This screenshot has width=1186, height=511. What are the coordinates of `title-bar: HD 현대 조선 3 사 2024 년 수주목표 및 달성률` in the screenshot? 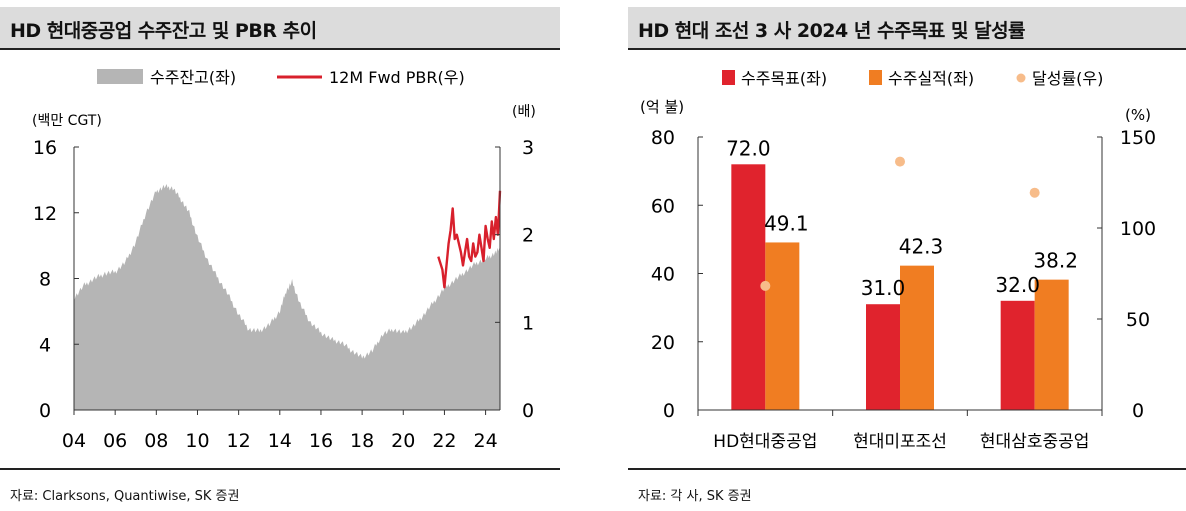 It's located at (907, 28).